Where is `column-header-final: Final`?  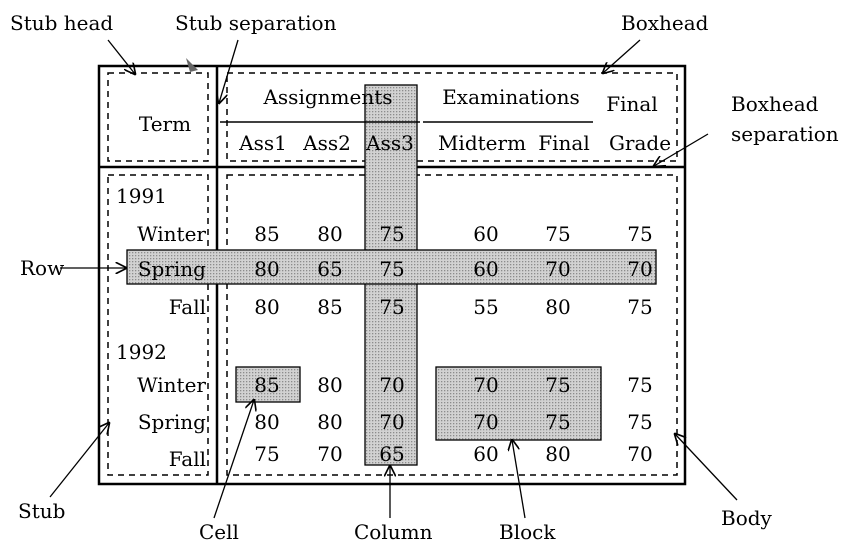
column-header-final: Final is located at coordinates (563, 143).